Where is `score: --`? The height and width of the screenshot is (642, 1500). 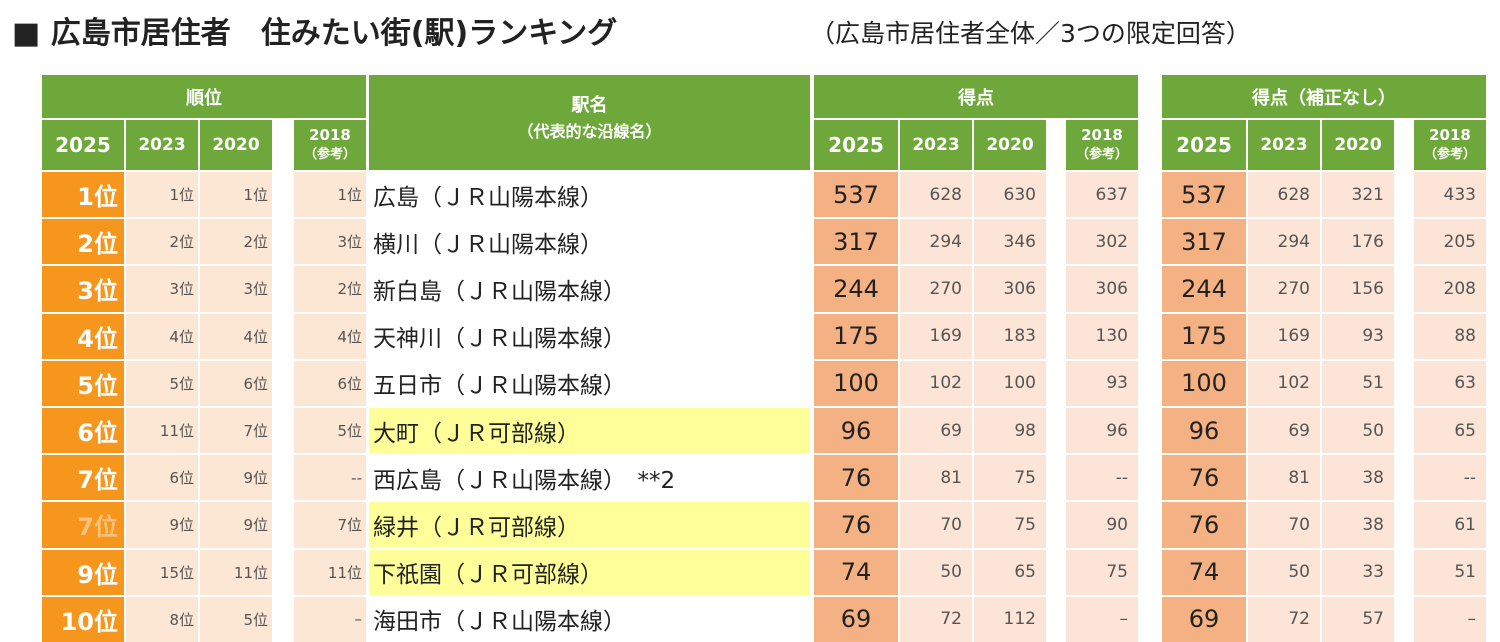
score: -- is located at coordinates (1102, 478).